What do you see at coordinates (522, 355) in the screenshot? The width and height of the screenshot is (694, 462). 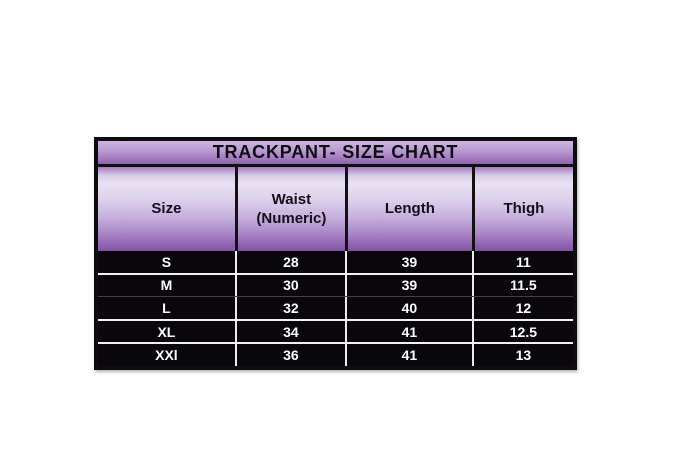 I see `cell-thigh: 13` at bounding box center [522, 355].